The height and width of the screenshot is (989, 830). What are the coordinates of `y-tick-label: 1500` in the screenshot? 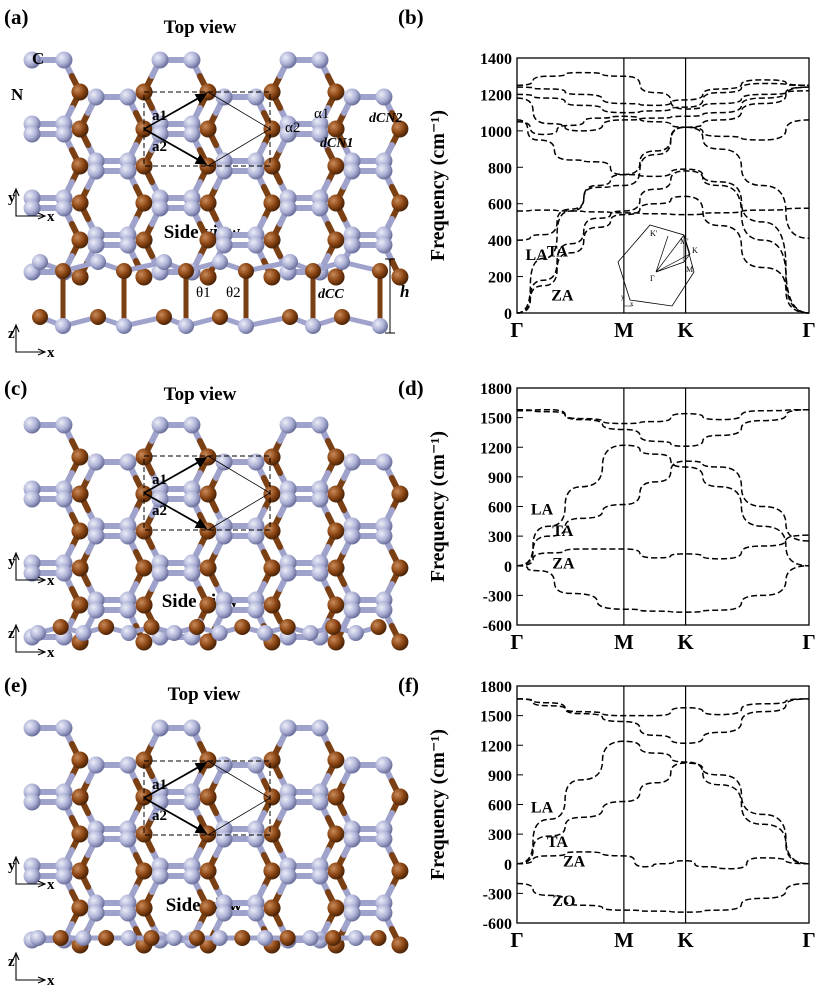 It's located at (496, 419).